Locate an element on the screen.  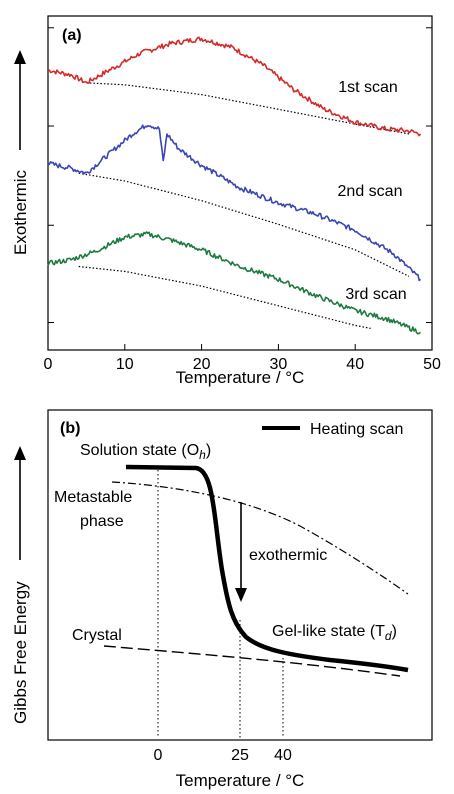
panel-a-x-tick-label: 20 is located at coordinates (202, 364).